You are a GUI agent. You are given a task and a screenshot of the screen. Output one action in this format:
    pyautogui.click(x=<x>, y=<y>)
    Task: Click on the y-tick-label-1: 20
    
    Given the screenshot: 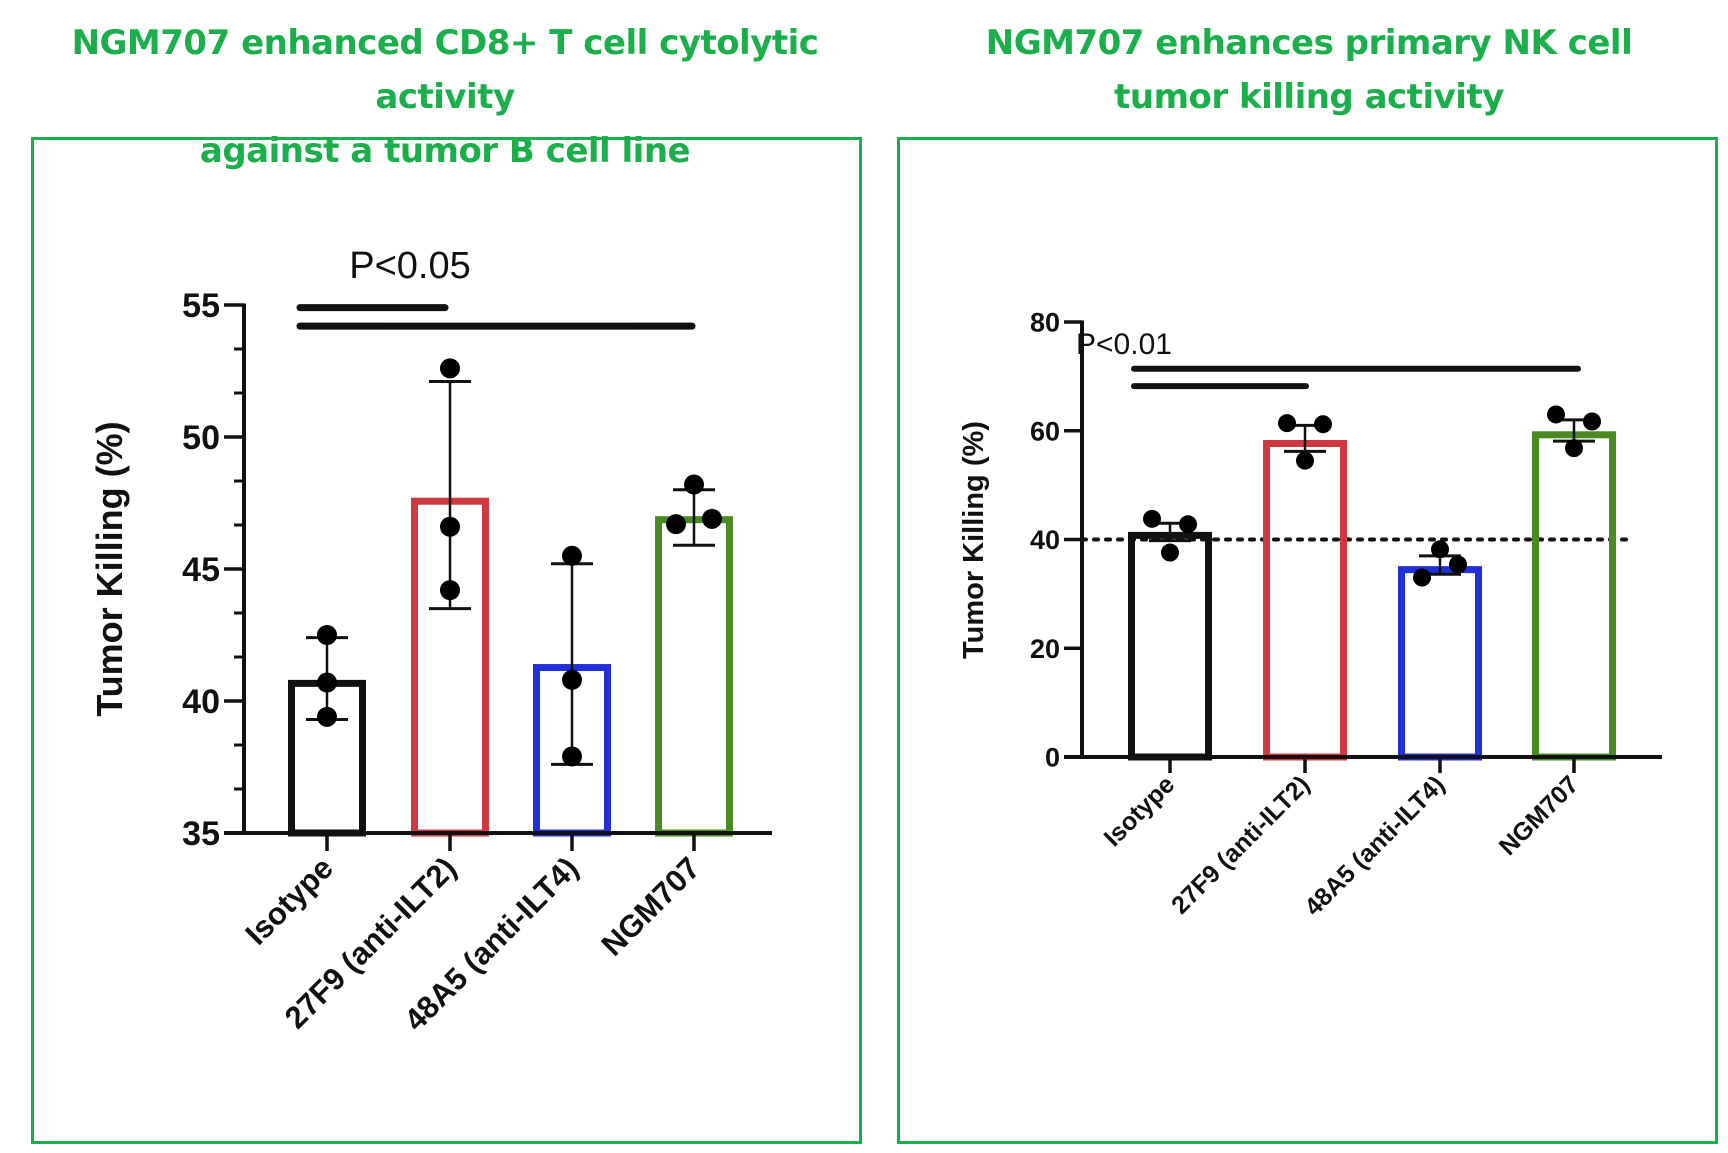 What is the action you would take?
    pyautogui.click(x=1045, y=649)
    